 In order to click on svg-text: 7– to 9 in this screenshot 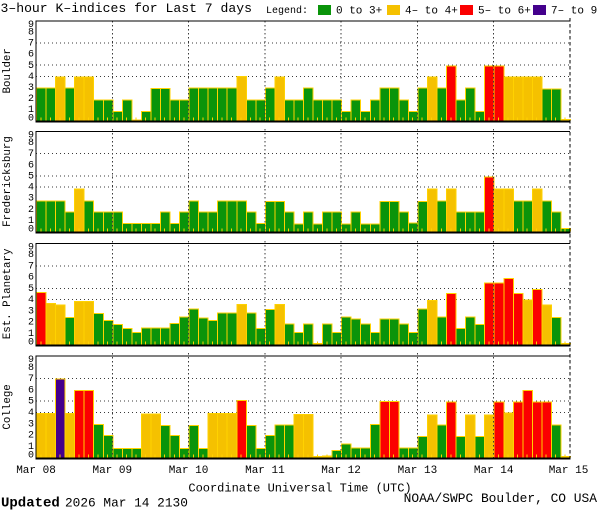, I will do `click(574, 12)`.